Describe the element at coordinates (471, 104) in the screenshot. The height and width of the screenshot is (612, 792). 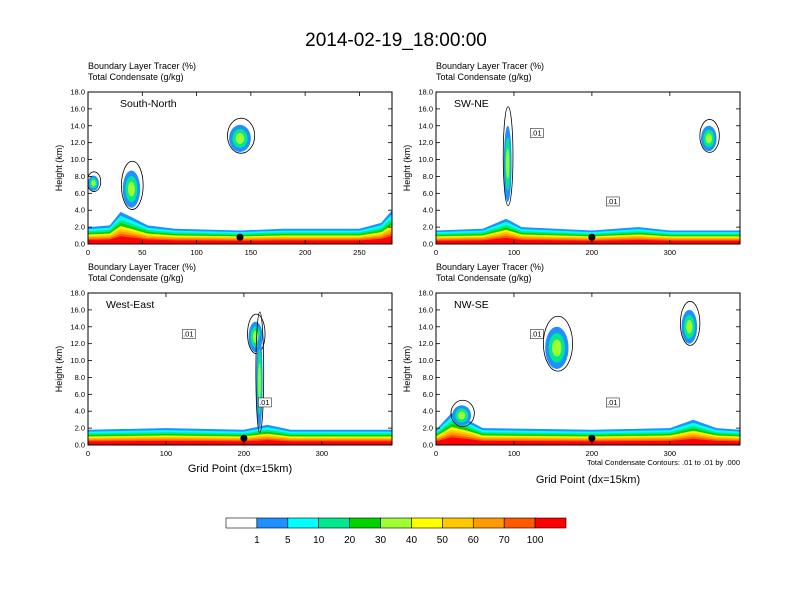
I see `panel-name: SW-NE` at that location.